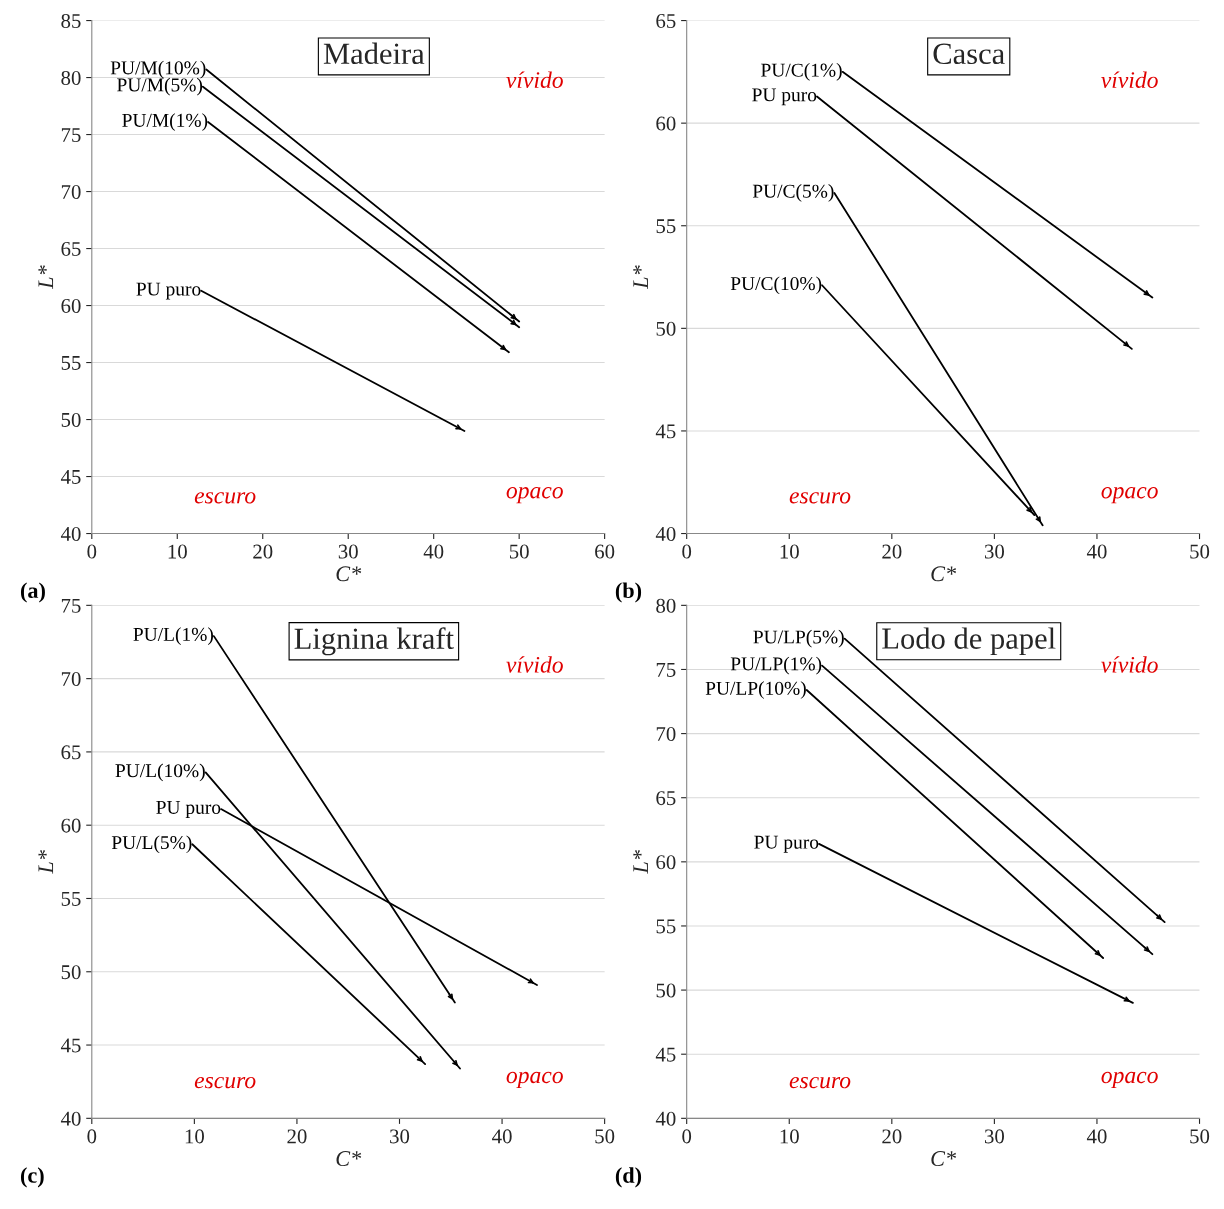 This screenshot has width=1224, height=1209. Describe the element at coordinates (776, 665) in the screenshot. I see `series-label: PU/LP(1%)` at that location.